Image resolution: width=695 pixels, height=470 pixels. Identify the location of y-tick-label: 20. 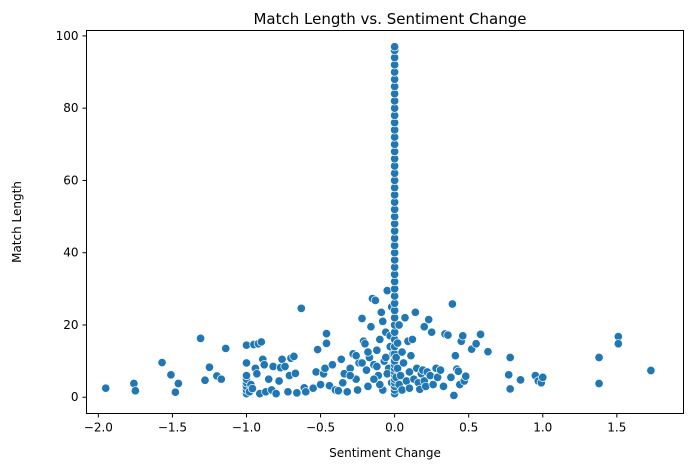
(70, 325).